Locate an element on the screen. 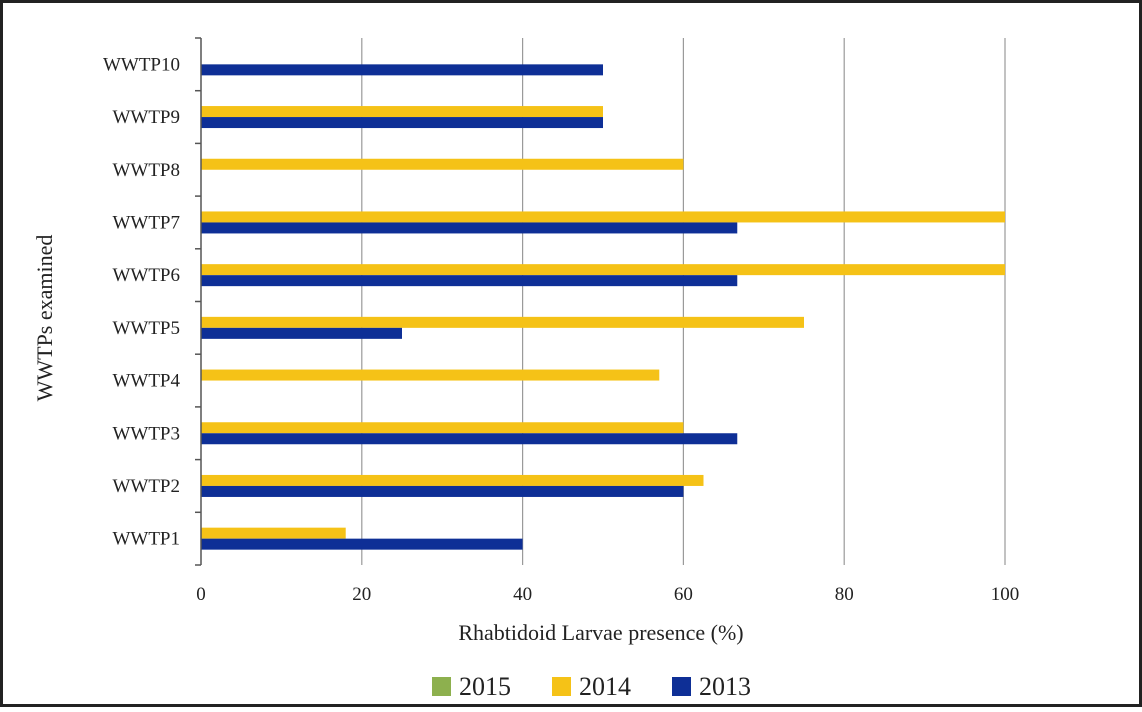 The width and height of the screenshot is (1142, 712). legend: 2015 2014 2013 is located at coordinates (591, 686).